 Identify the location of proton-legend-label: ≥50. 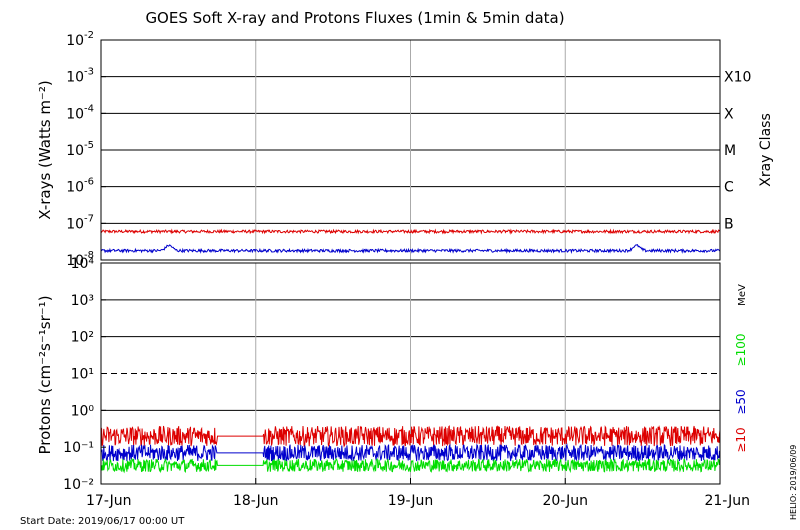
(741, 401).